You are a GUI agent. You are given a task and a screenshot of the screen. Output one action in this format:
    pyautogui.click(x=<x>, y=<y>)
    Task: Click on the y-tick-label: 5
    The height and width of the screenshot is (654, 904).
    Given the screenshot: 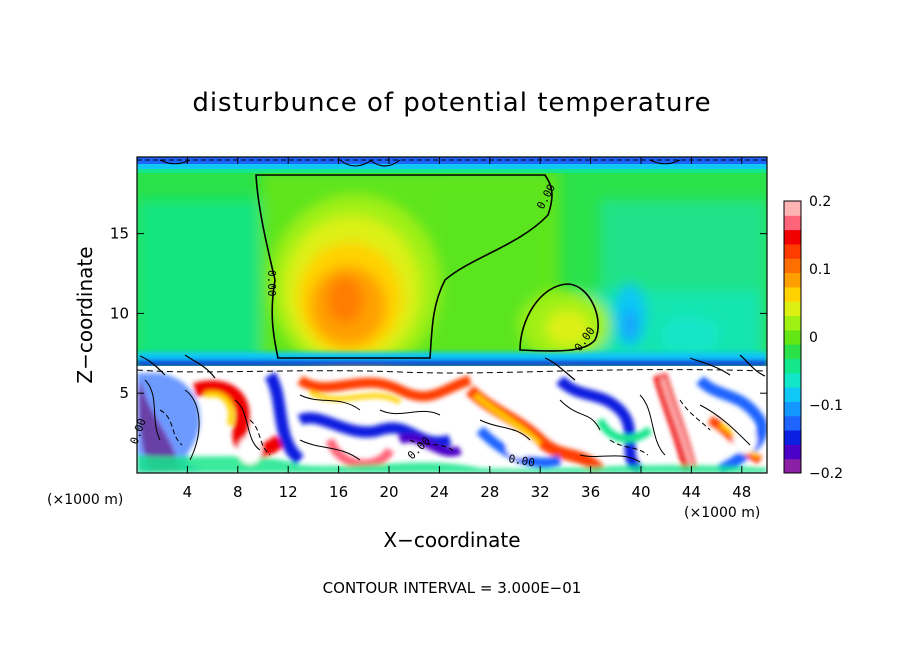 What is the action you would take?
    pyautogui.click(x=124, y=393)
    